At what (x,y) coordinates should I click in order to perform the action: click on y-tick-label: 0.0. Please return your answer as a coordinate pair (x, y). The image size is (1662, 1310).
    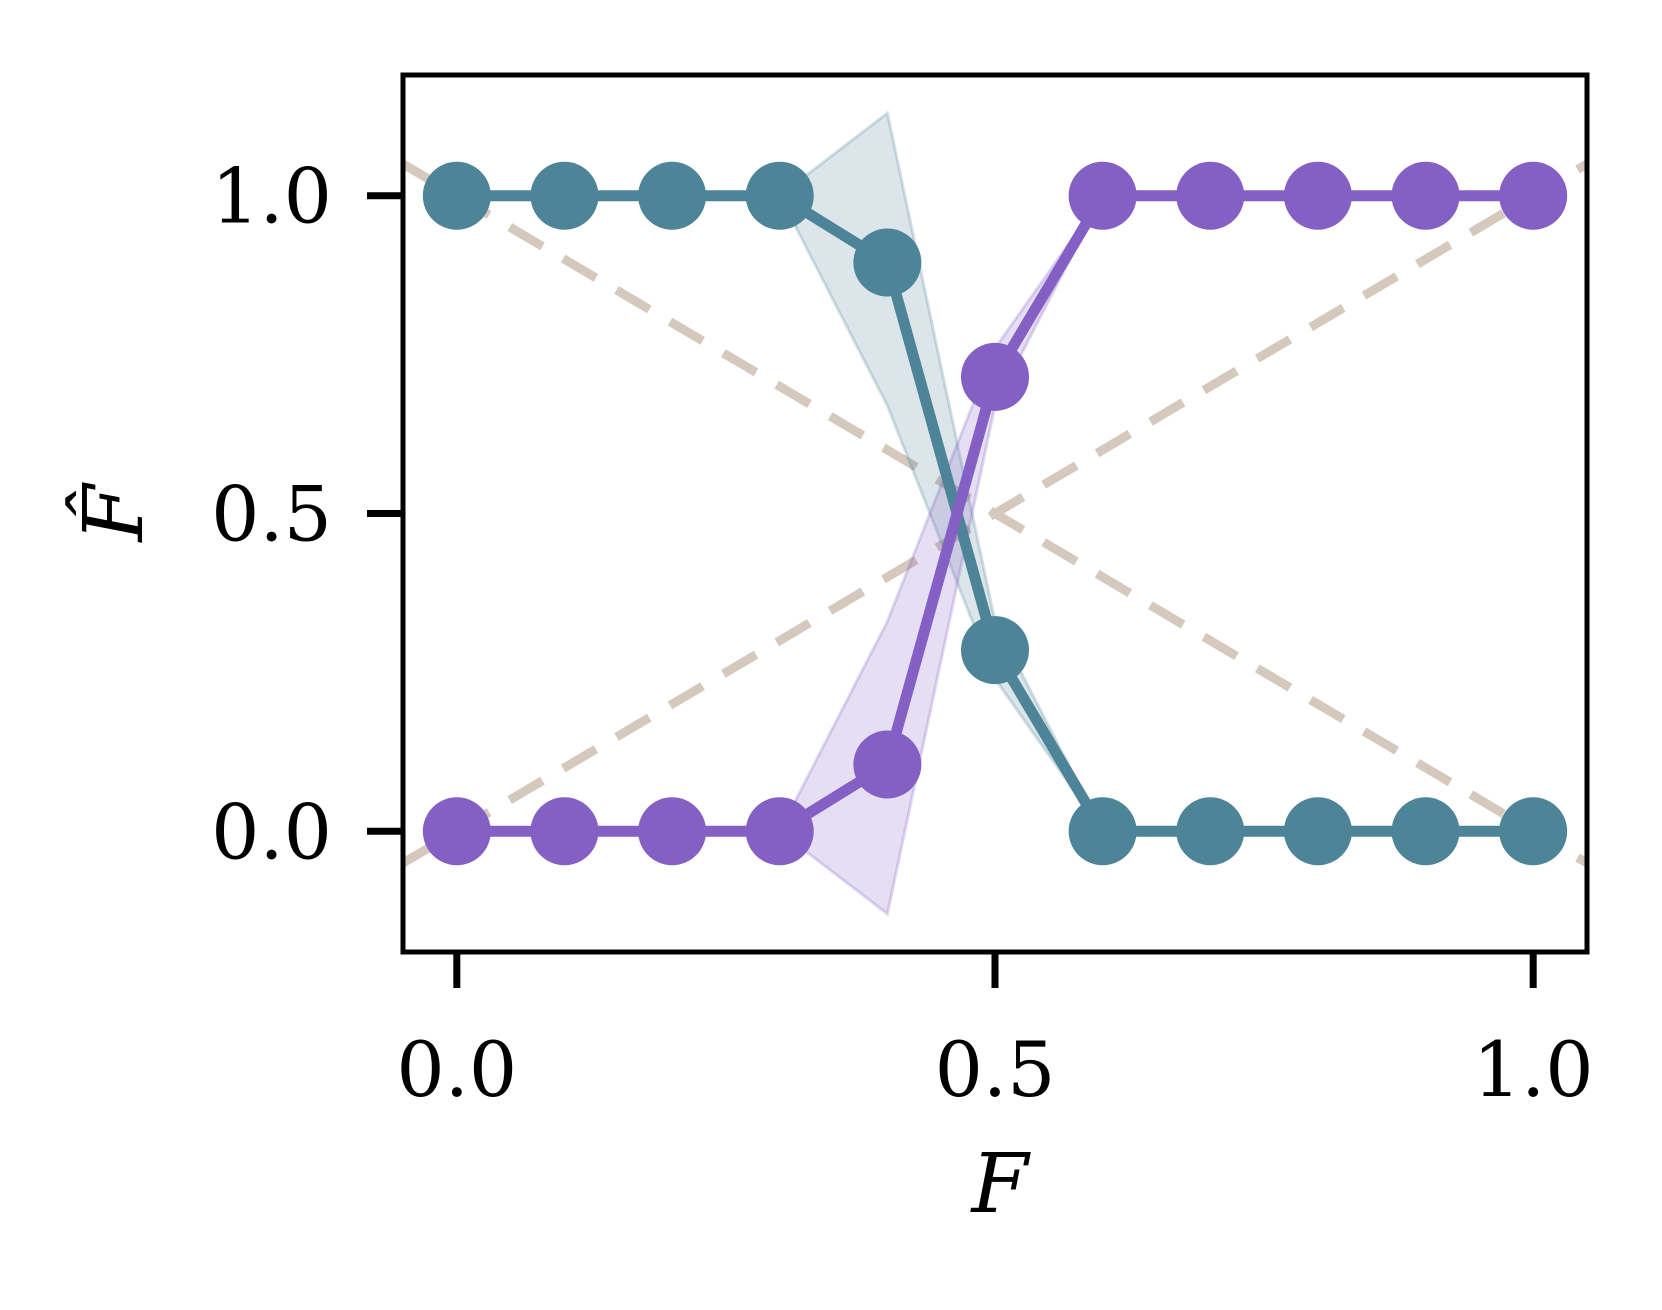
    Looking at the image, I should click on (271, 831).